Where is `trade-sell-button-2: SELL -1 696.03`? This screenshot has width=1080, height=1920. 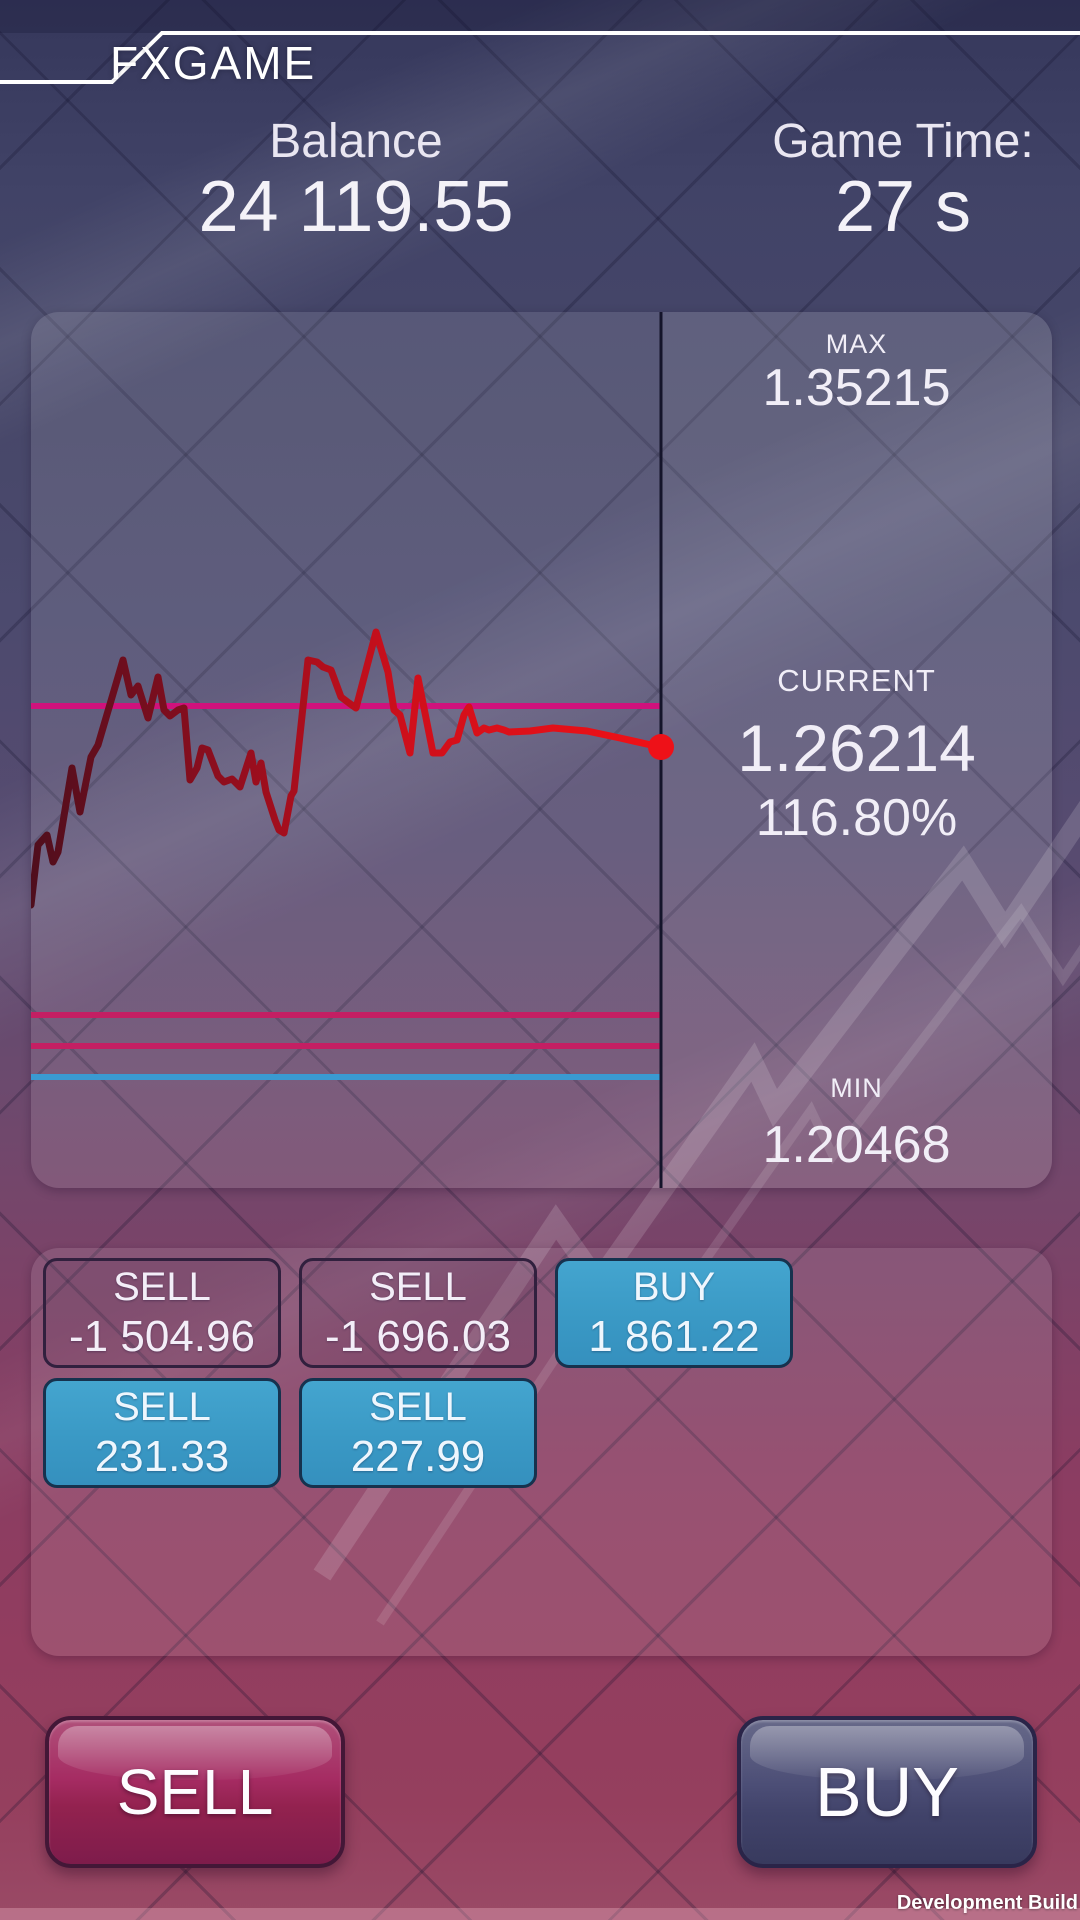 trade-sell-button-2: SELL -1 696.03 is located at coordinates (418, 1313).